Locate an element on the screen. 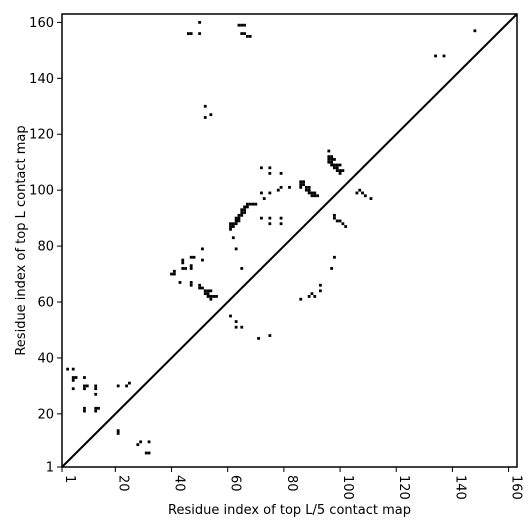  x-axis-label: Residue index of top L/5 contact map is located at coordinates (289, 510).